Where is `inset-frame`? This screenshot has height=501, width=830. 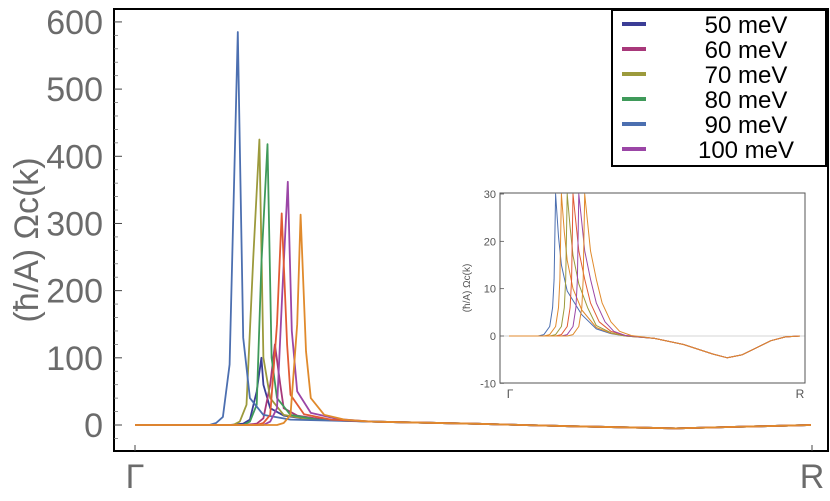 inset-frame is located at coordinates (652, 288).